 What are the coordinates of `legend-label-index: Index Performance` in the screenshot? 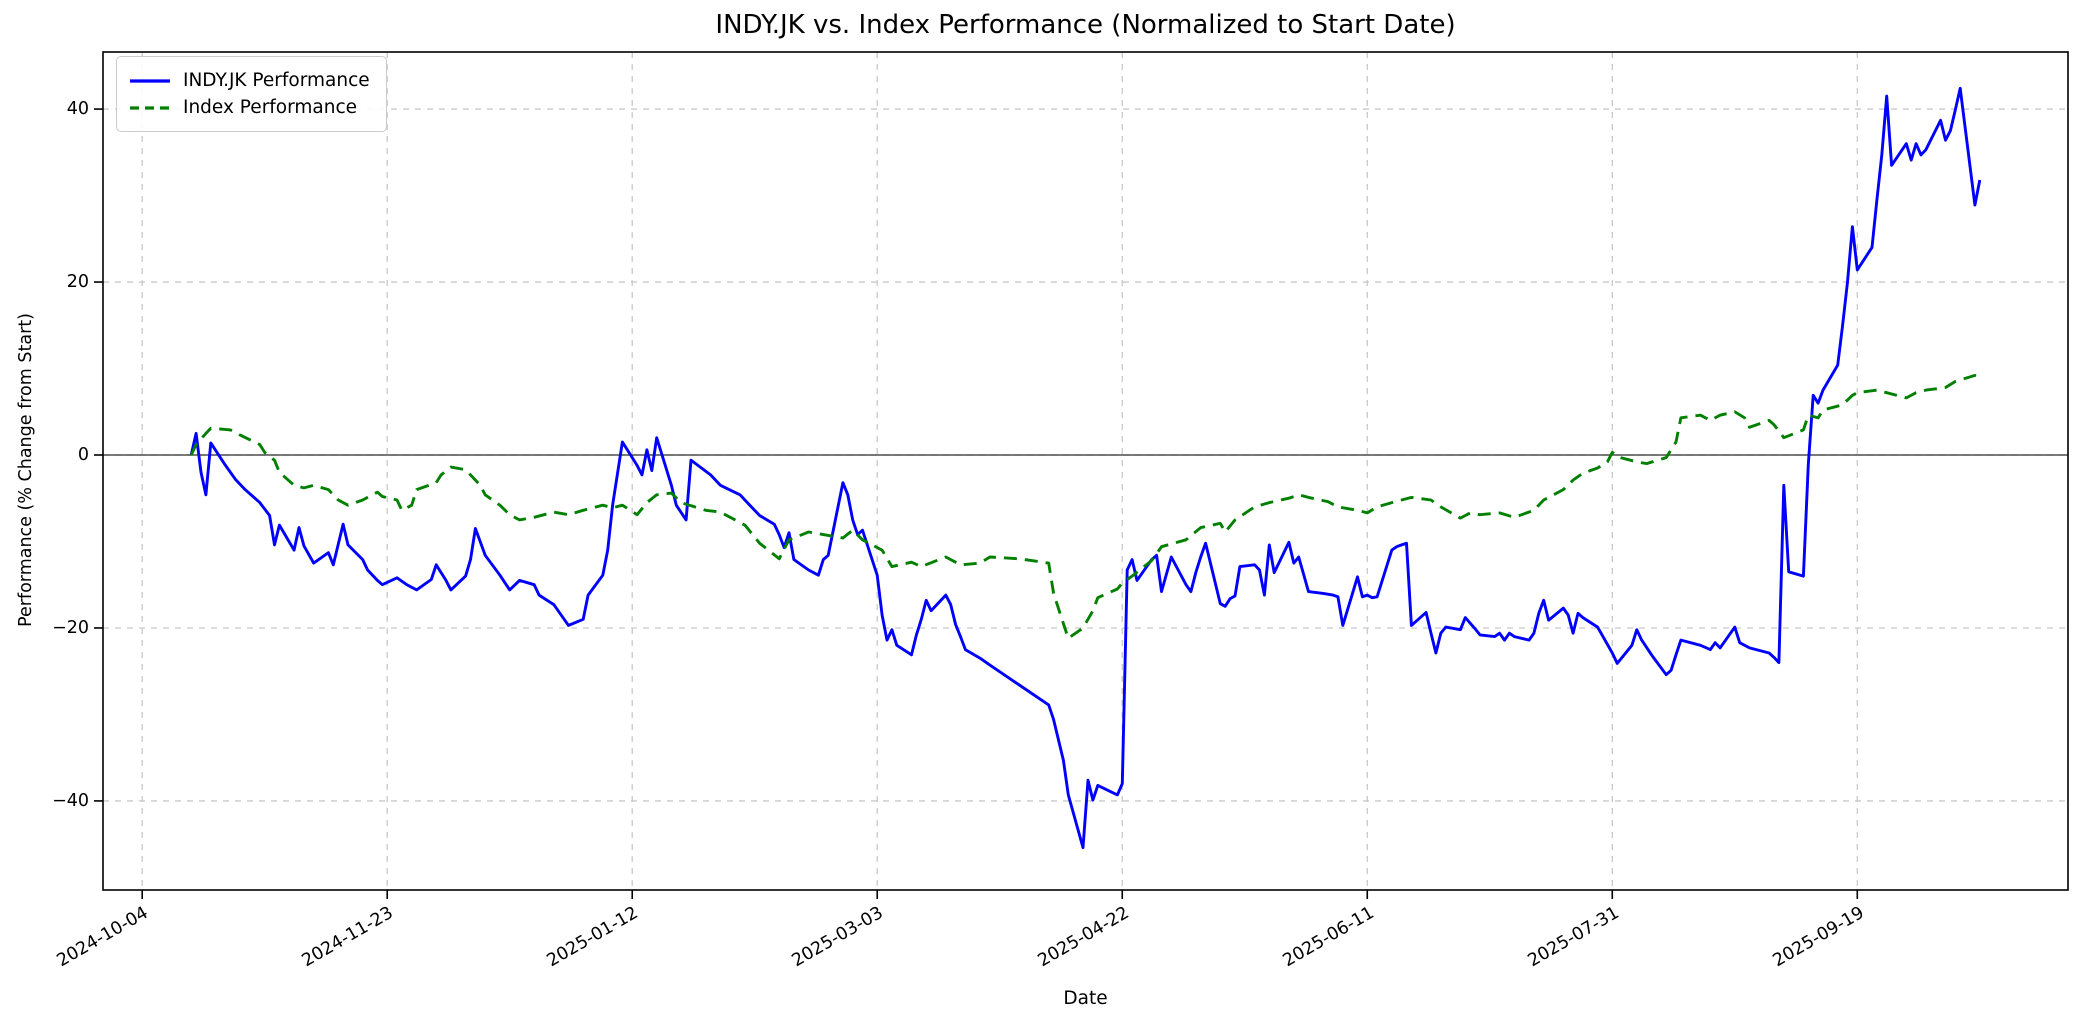 It's located at (270, 107).